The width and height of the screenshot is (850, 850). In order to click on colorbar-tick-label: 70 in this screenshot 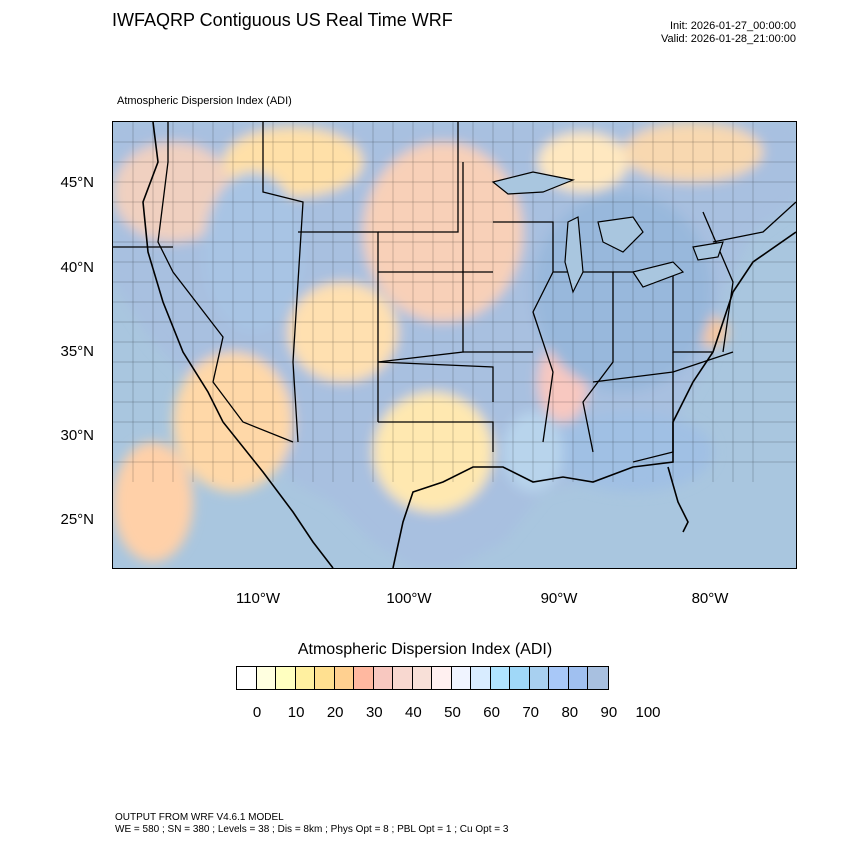, I will do `click(531, 712)`.